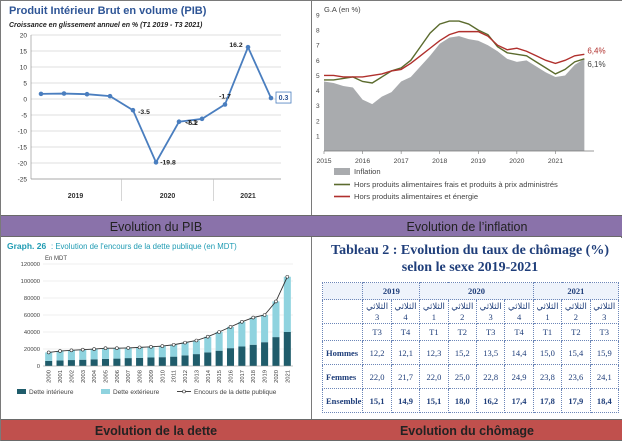 The image size is (622, 441). I want to click on chomage-cell: 15,1, so click(434, 400).